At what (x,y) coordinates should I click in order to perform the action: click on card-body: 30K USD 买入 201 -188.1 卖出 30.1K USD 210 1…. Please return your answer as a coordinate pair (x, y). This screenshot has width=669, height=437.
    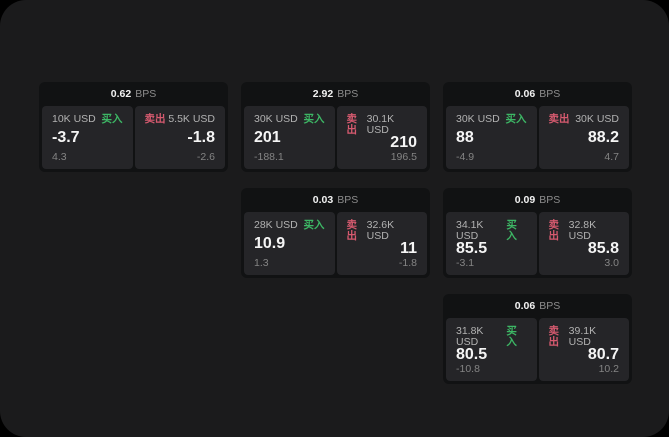
    Looking at the image, I should click on (335, 139).